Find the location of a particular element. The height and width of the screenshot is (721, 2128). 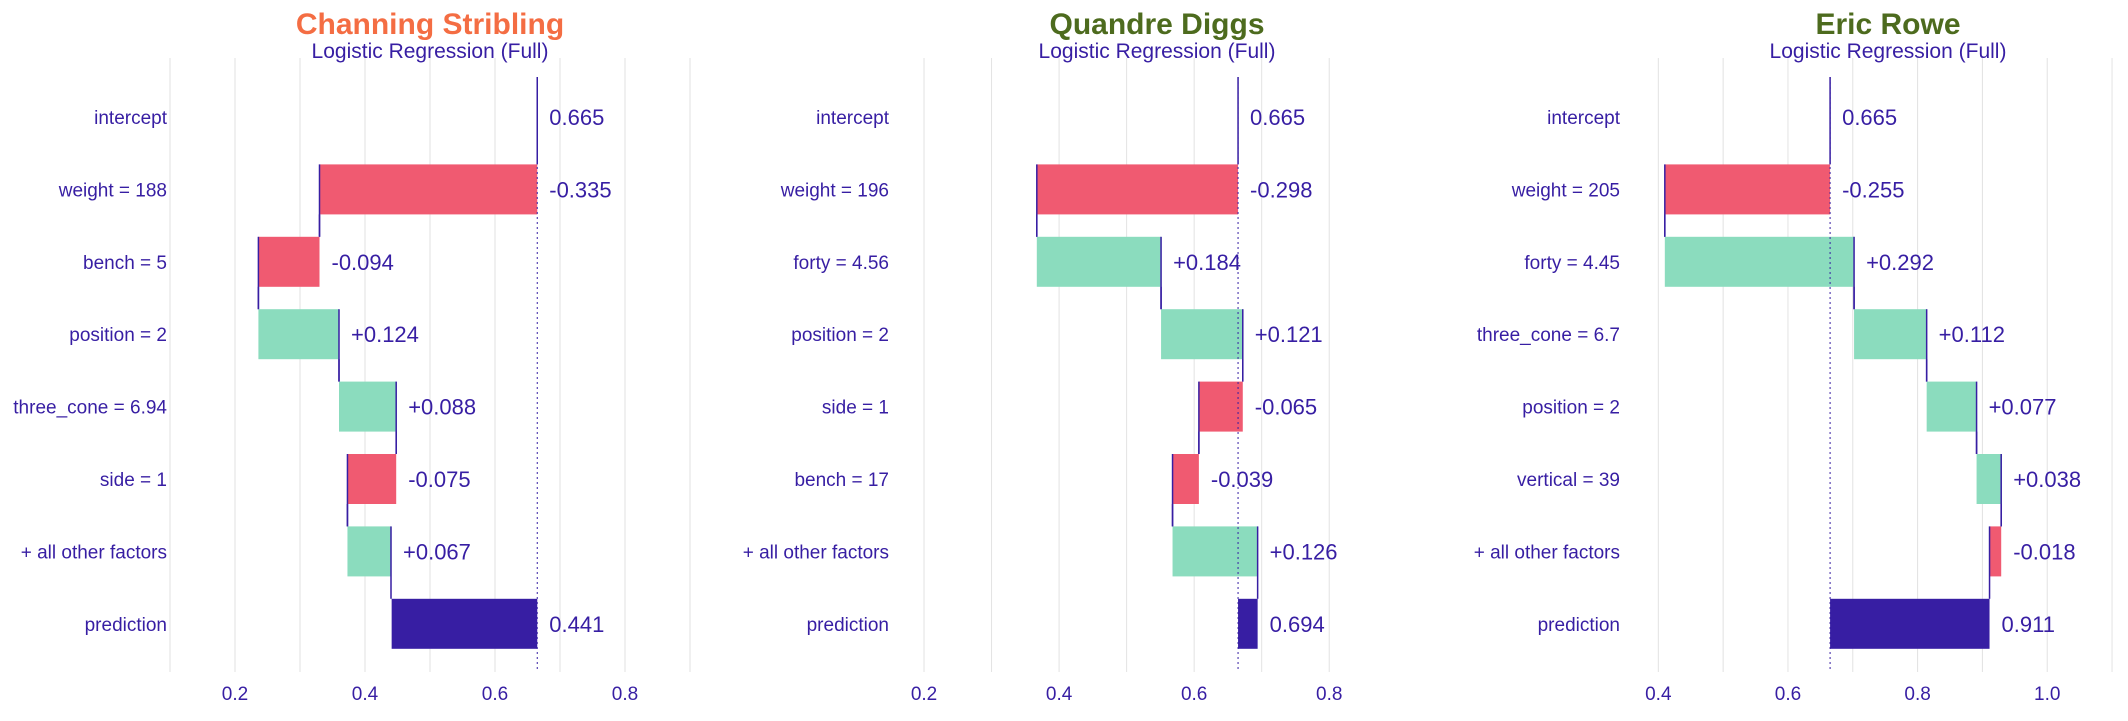

value-label: +0.184 is located at coordinates (1207, 262).